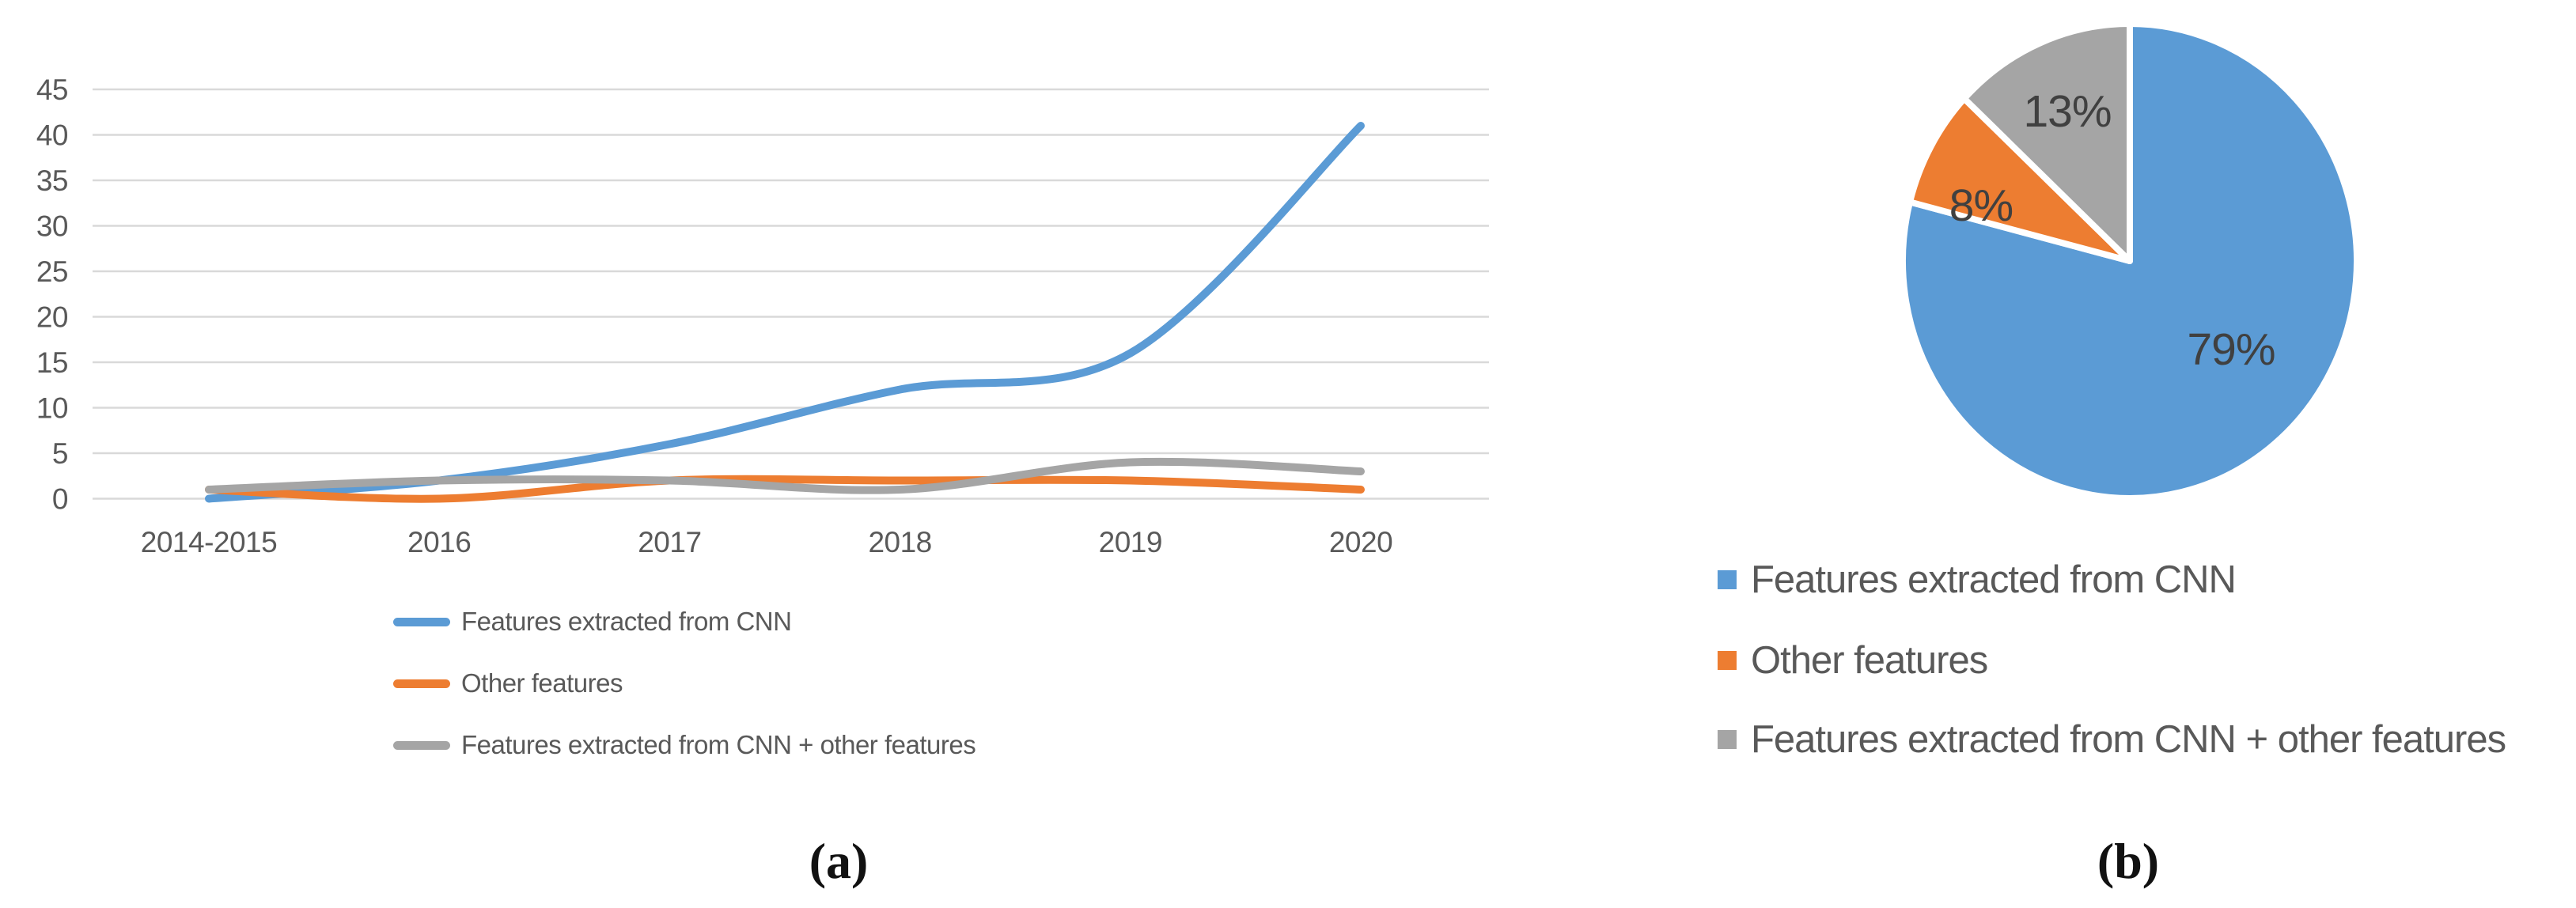 The image size is (2576, 908). What do you see at coordinates (2067, 111) in the screenshot?
I see `pie-slice-label: 13%` at bounding box center [2067, 111].